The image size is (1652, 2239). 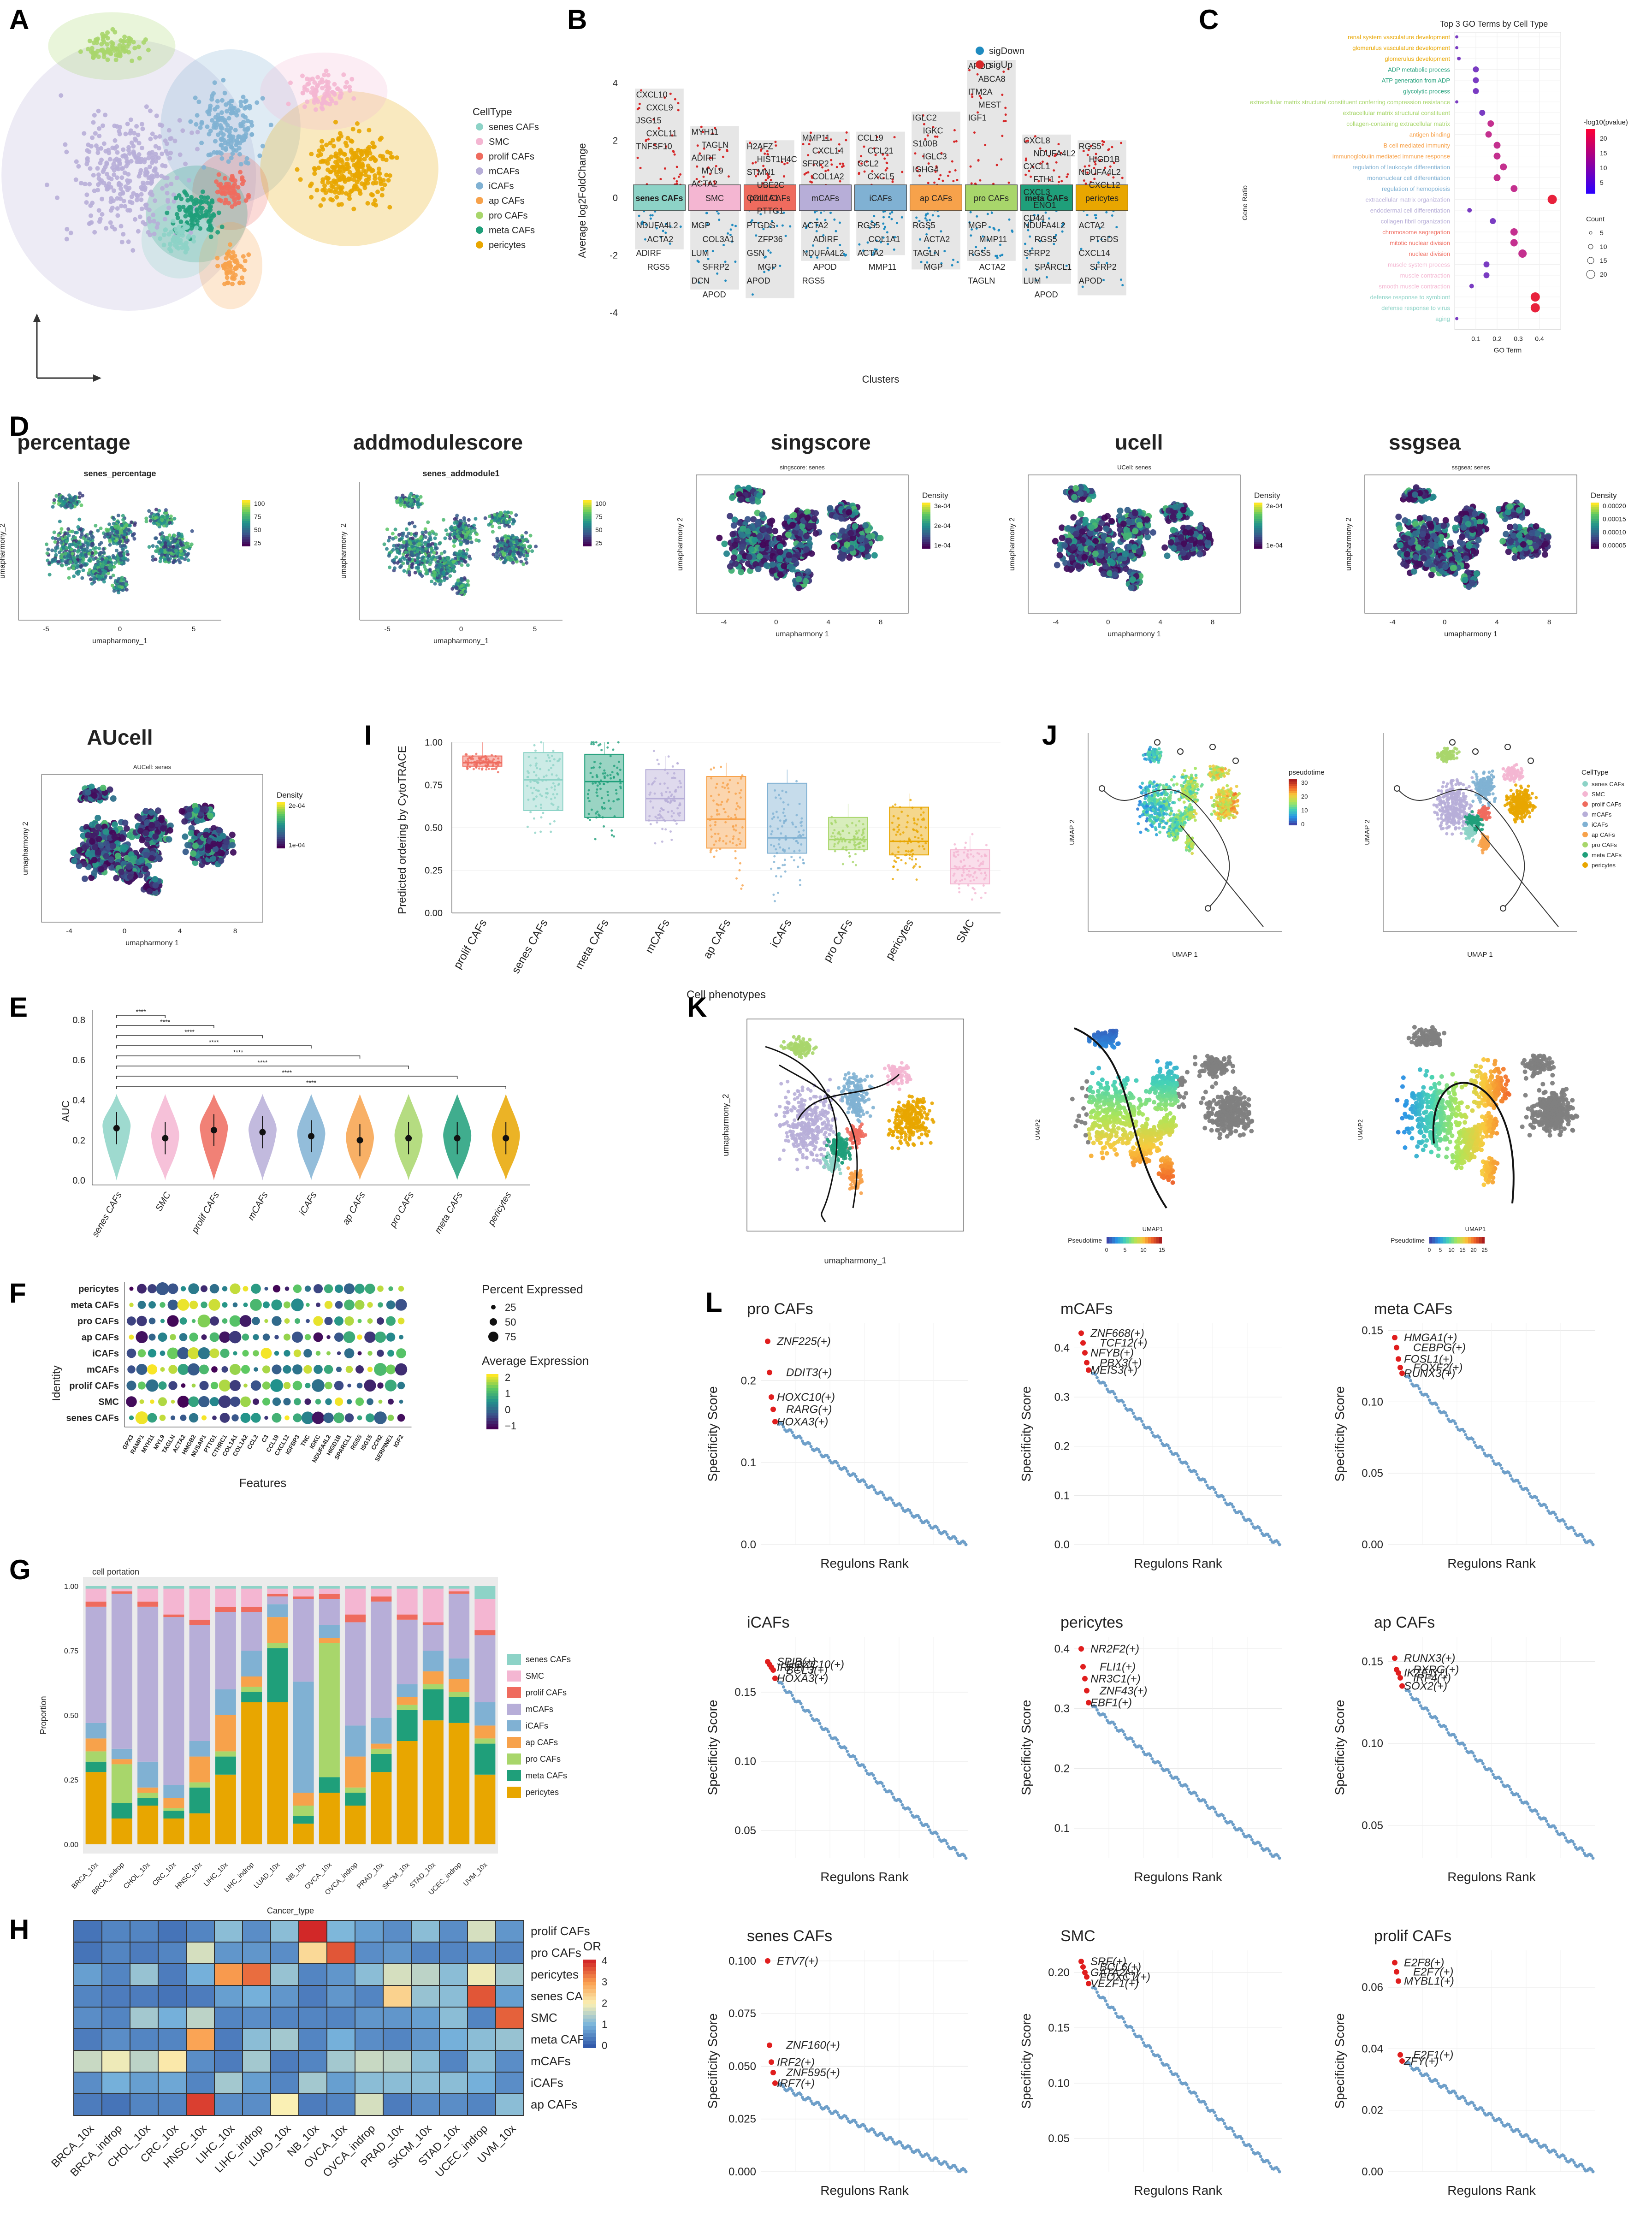 I want to click on size-legend-key, so click(x=1591, y=233).